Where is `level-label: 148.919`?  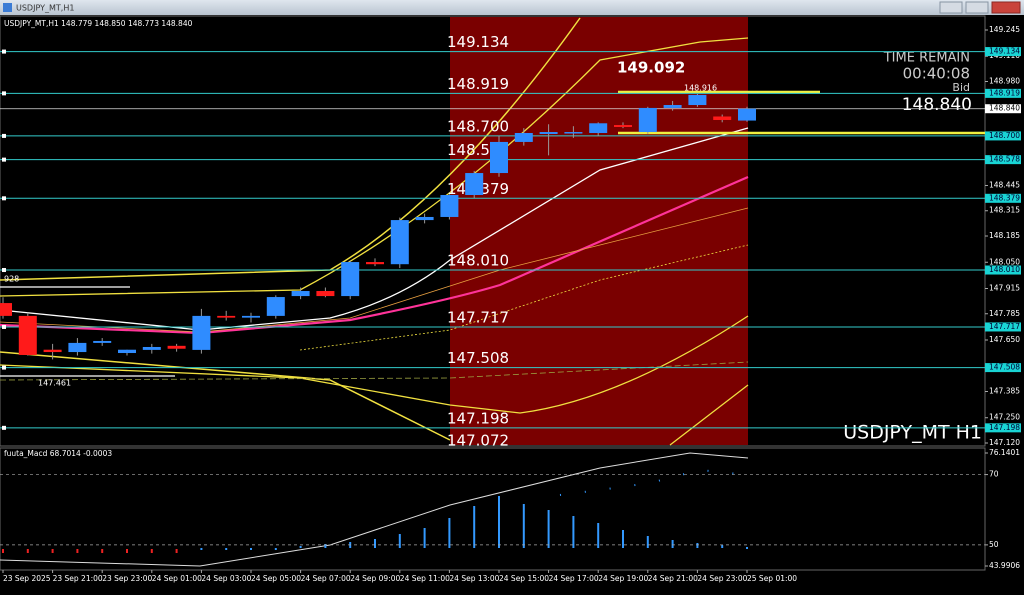
level-label: 148.919 is located at coordinates (478, 84).